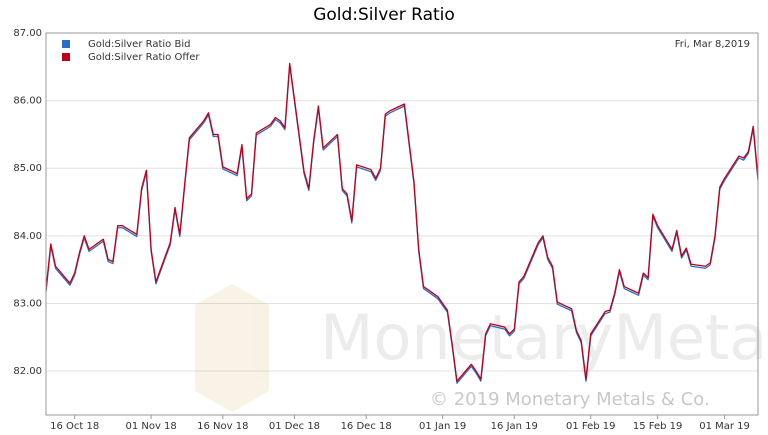 The width and height of the screenshot is (768, 435). Describe the element at coordinates (27, 168) in the screenshot. I see `y-tick-label: 85.00` at that location.